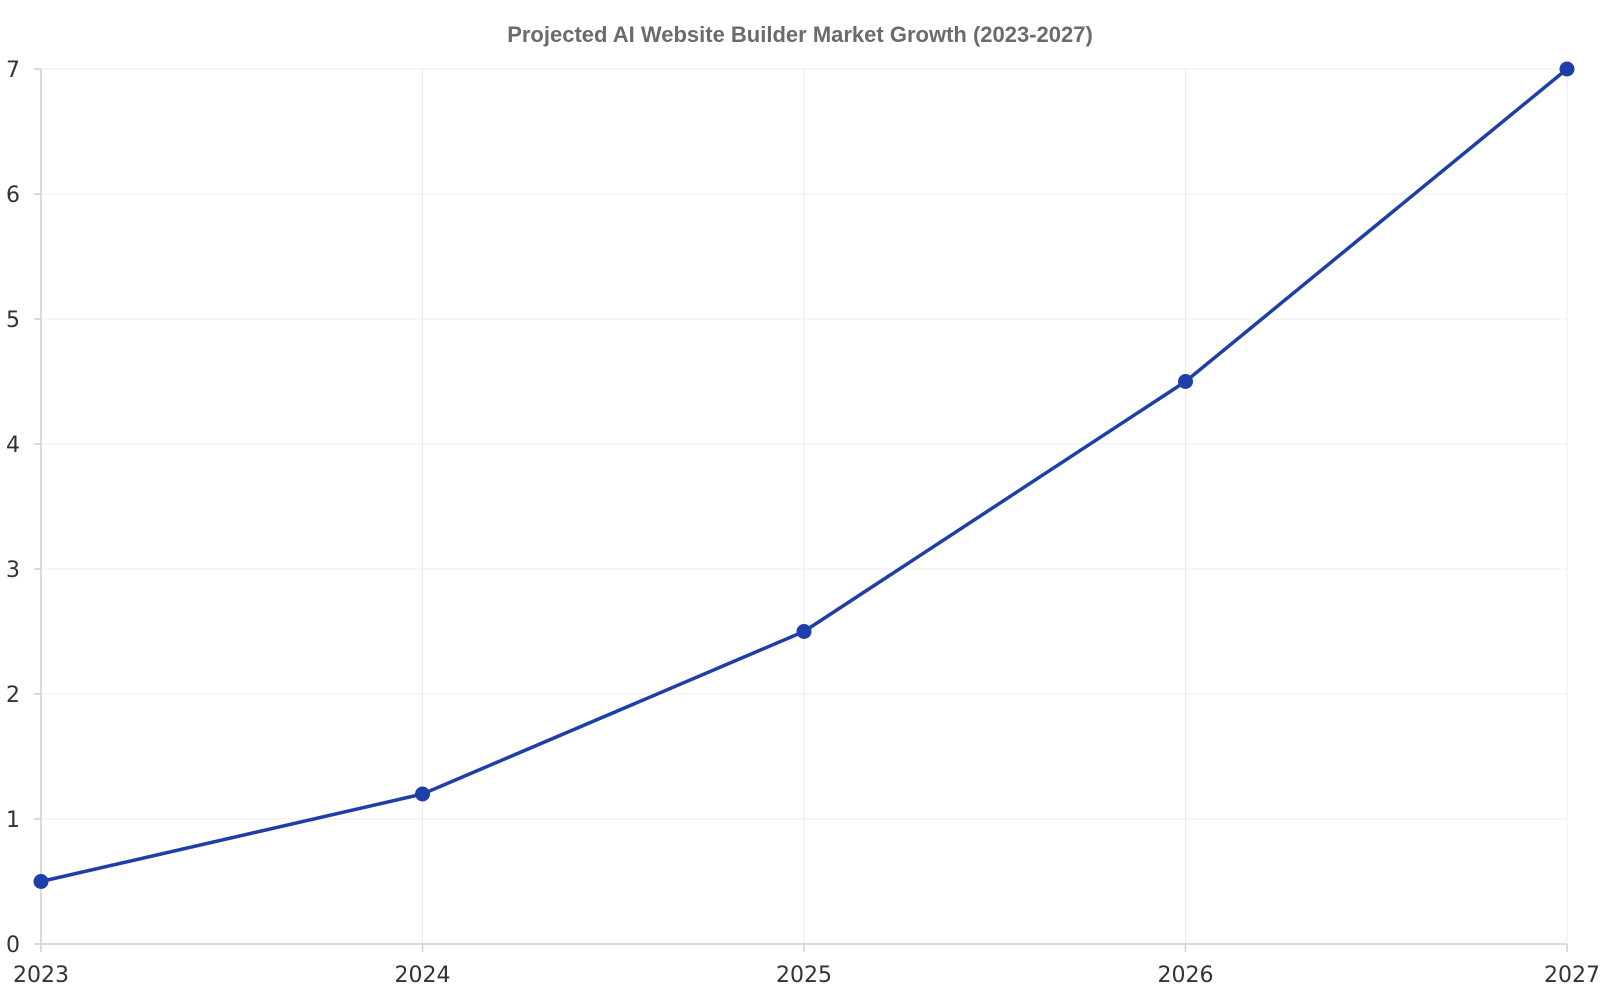 This screenshot has width=1600, height=1000. Describe the element at coordinates (13, 320) in the screenshot. I see `y-tick-label: 5` at that location.